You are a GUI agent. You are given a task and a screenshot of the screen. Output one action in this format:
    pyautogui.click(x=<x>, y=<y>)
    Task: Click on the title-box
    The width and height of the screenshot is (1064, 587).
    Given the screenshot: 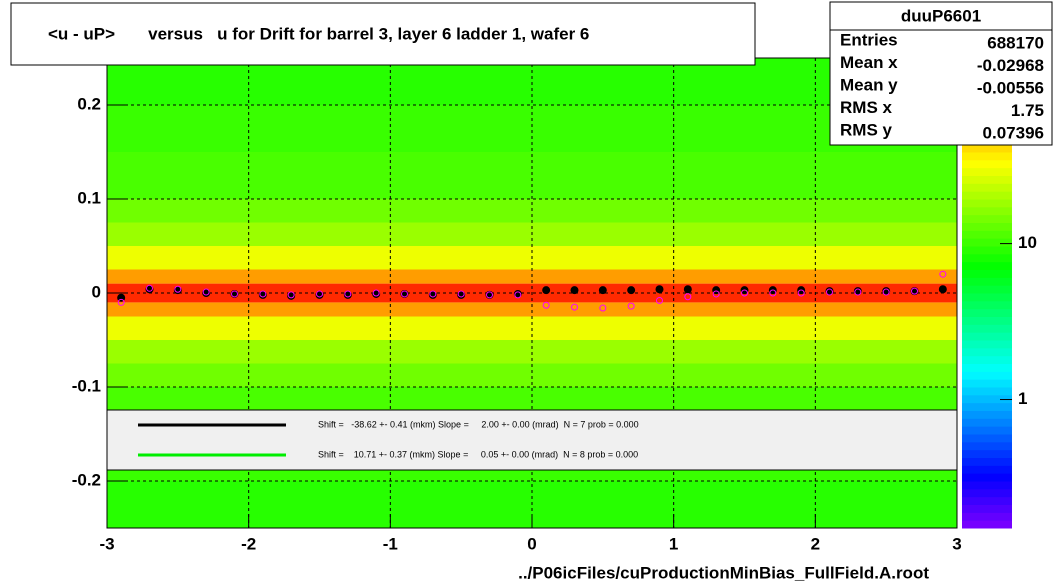 What is the action you would take?
    pyautogui.click(x=383, y=34)
    